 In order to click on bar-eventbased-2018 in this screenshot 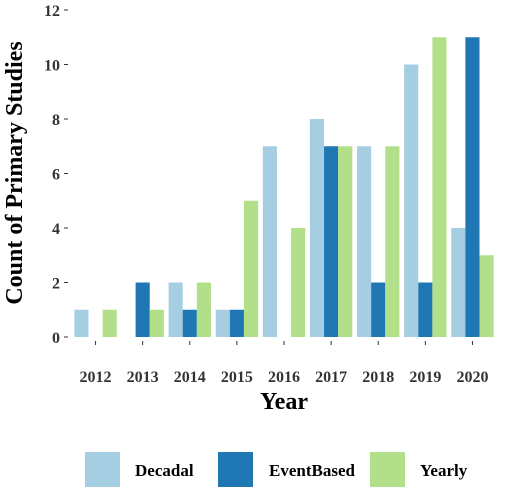, I will do `click(378, 309)`.